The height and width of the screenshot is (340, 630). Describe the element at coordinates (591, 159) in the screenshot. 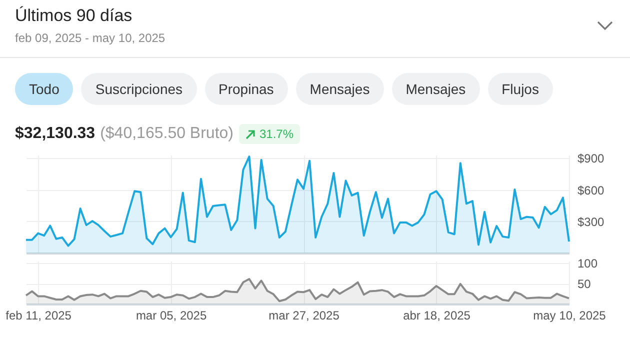

I see `y-tick-label: $900` at that location.